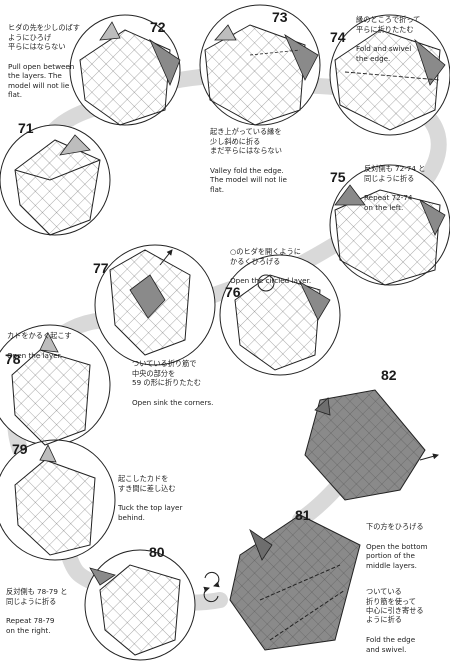  Describe the element at coordinates (303, 515) in the screenshot. I see `step-number-81: 81` at that location.